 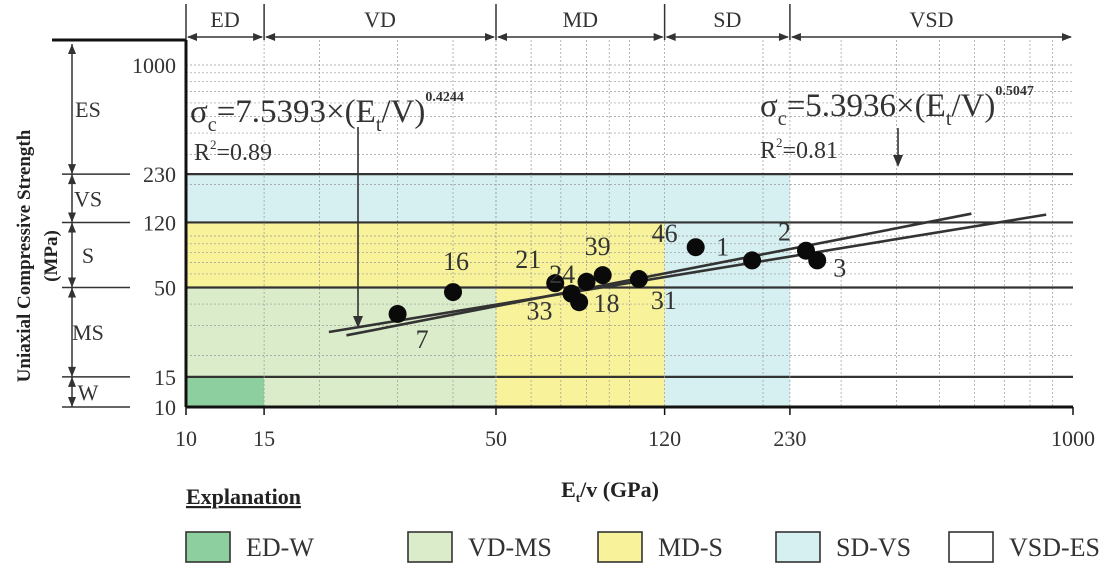 I want to click on y-tick-label: 120, so click(x=159, y=222).